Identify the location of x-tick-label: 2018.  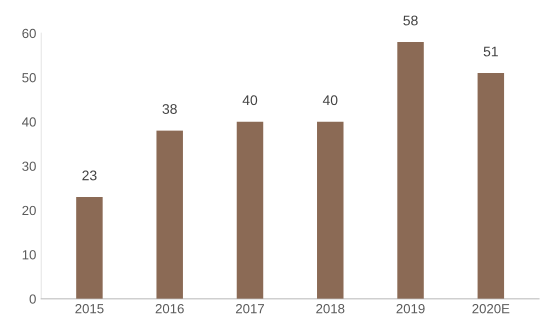
(330, 309).